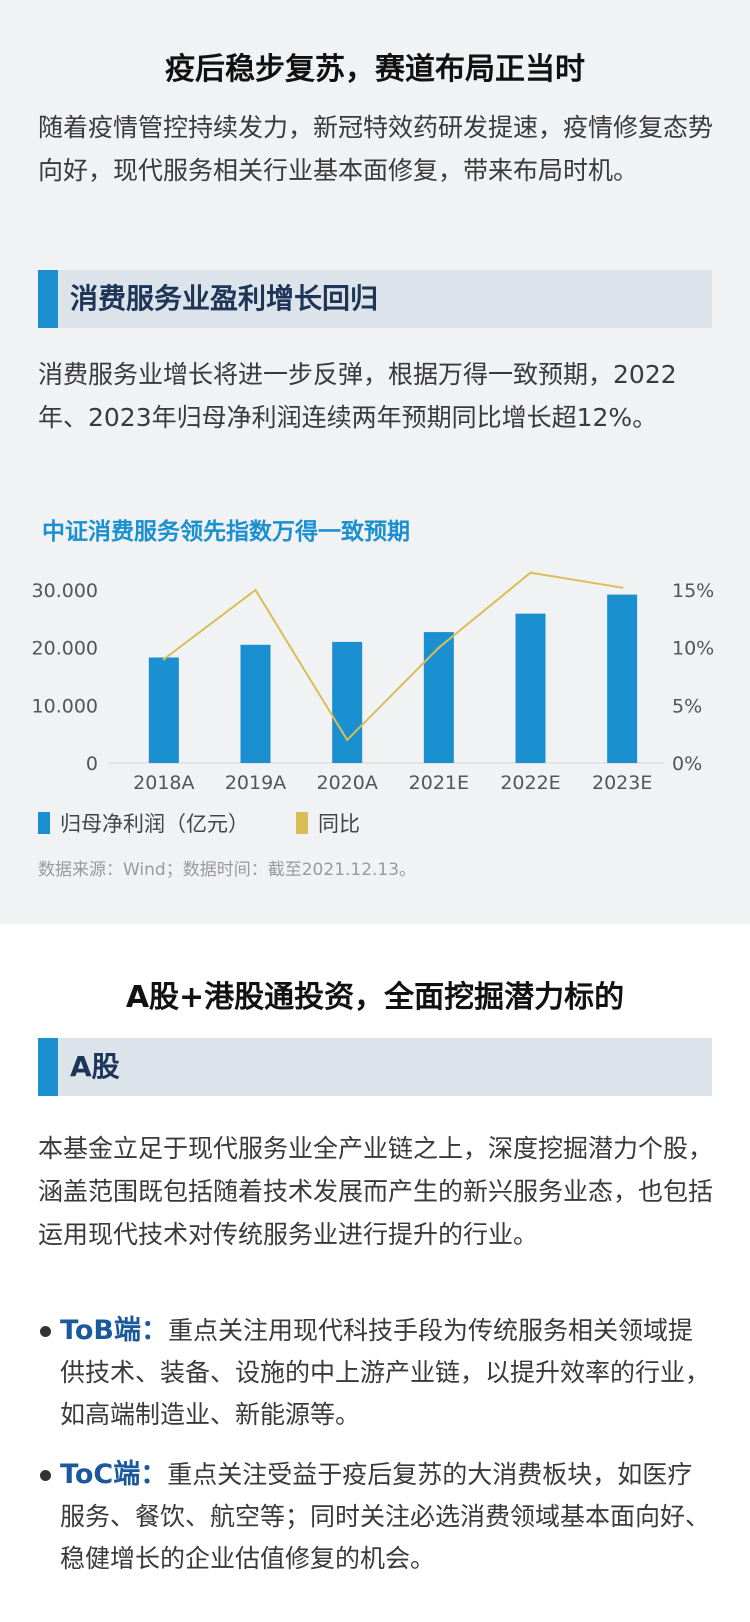 This screenshot has width=750, height=1622. I want to click on y-left-tick-label: 0, so click(92, 764).